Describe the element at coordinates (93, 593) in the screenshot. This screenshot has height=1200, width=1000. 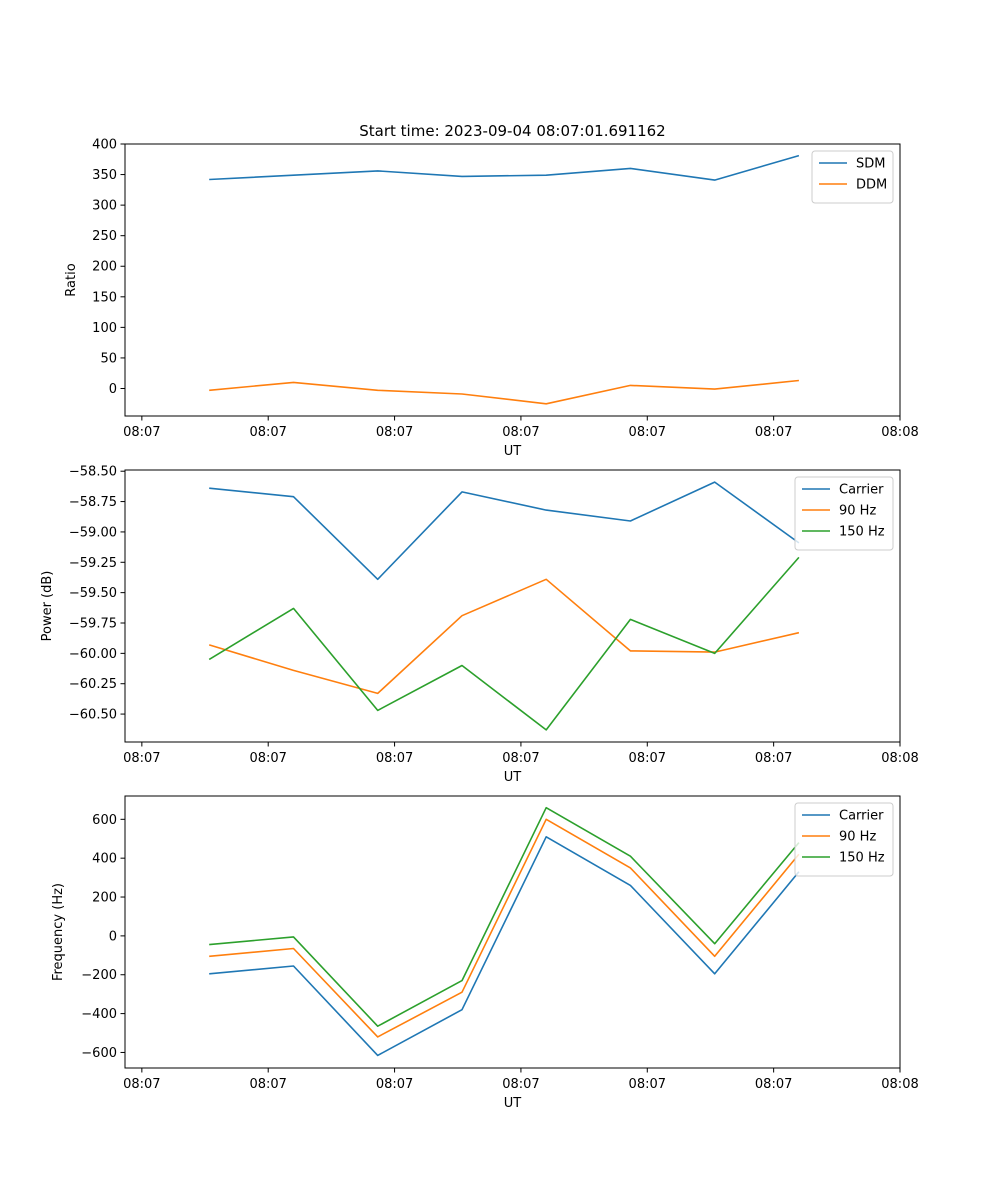
I see `y-tick-label: −59.50` at that location.